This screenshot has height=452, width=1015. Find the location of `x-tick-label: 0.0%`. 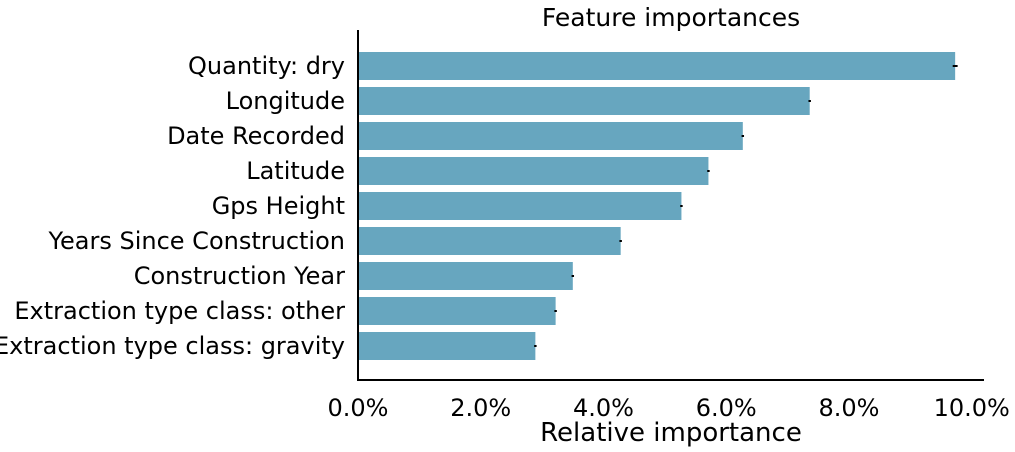

x-tick-label: 0.0% is located at coordinates (358, 408).